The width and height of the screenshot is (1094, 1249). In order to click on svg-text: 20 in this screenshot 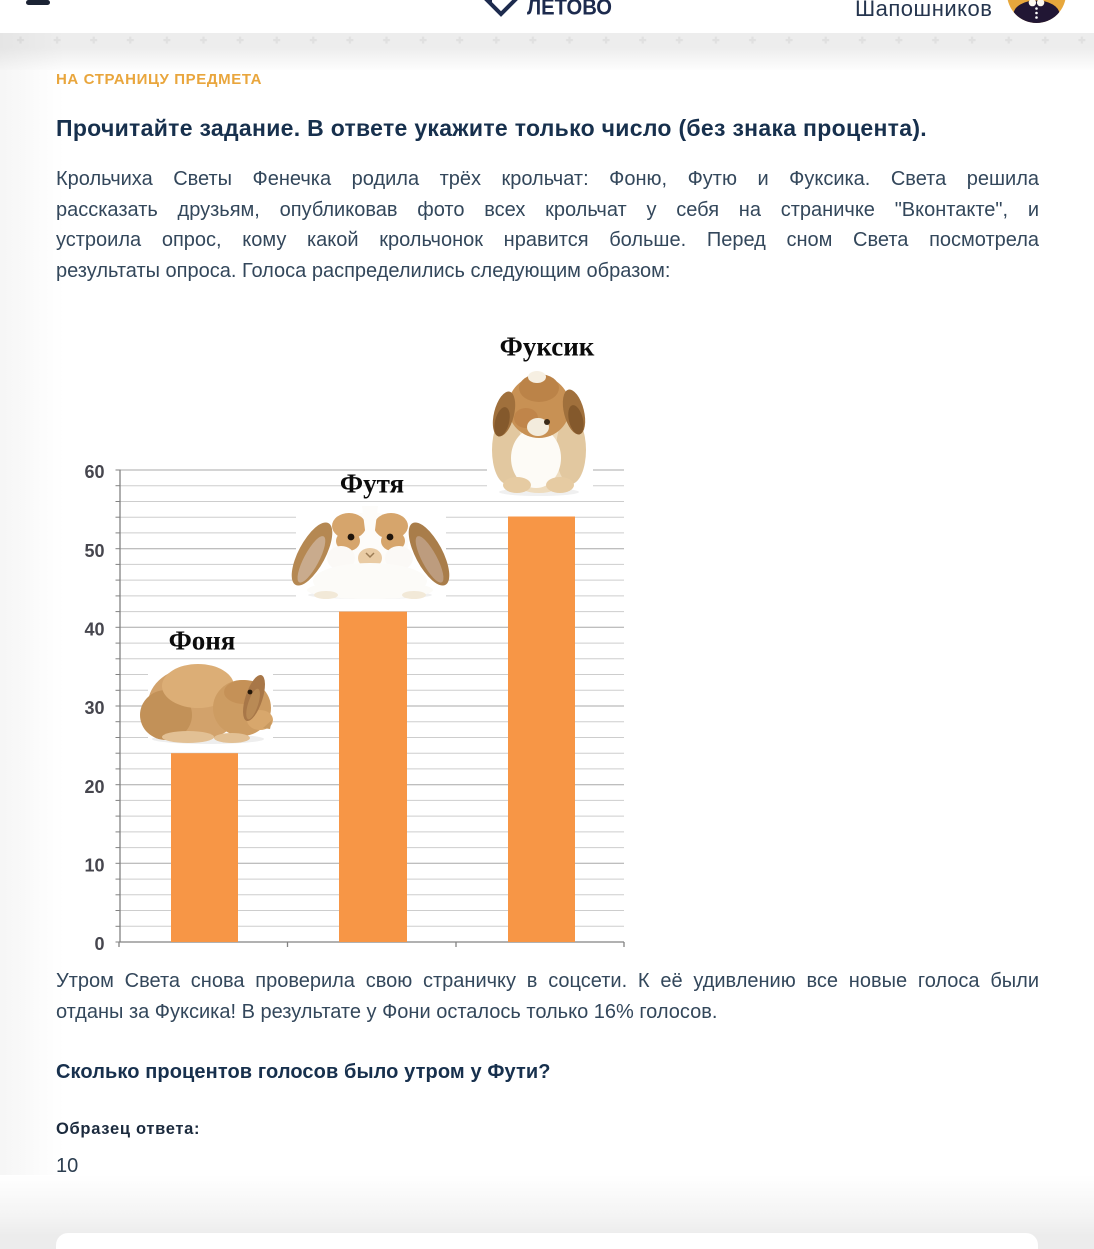, I will do `click(94, 787)`.